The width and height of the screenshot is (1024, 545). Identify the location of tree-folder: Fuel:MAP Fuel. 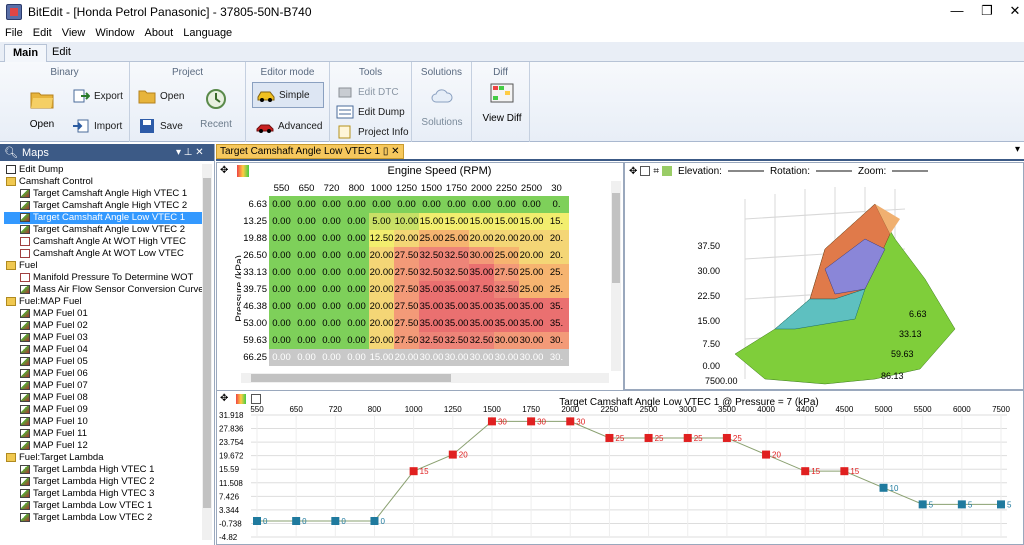
(103, 302).